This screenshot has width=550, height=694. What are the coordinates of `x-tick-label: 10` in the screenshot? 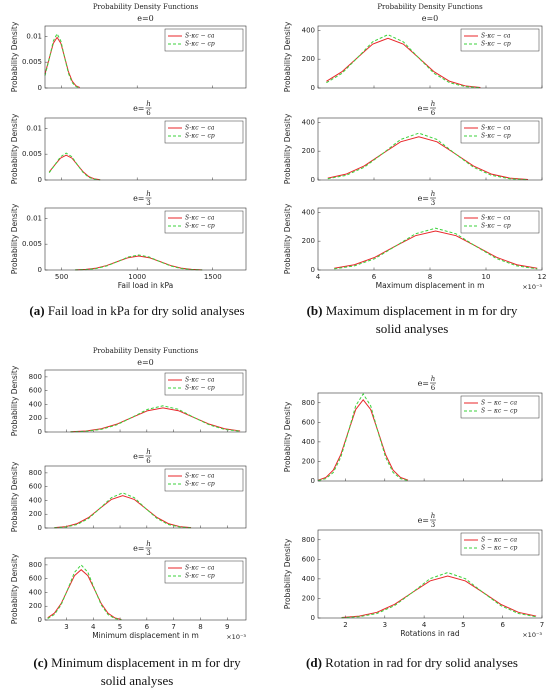 It's located at (486, 277).